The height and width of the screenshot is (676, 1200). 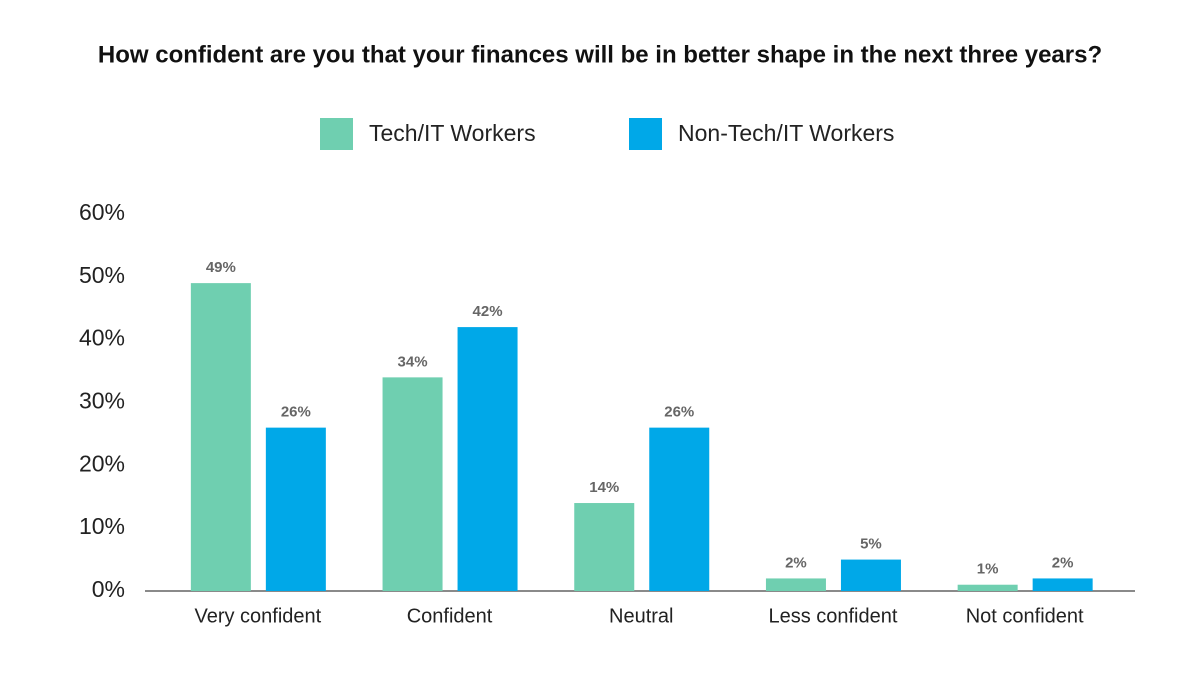 I want to click on value-label: 1%, so click(x=988, y=569).